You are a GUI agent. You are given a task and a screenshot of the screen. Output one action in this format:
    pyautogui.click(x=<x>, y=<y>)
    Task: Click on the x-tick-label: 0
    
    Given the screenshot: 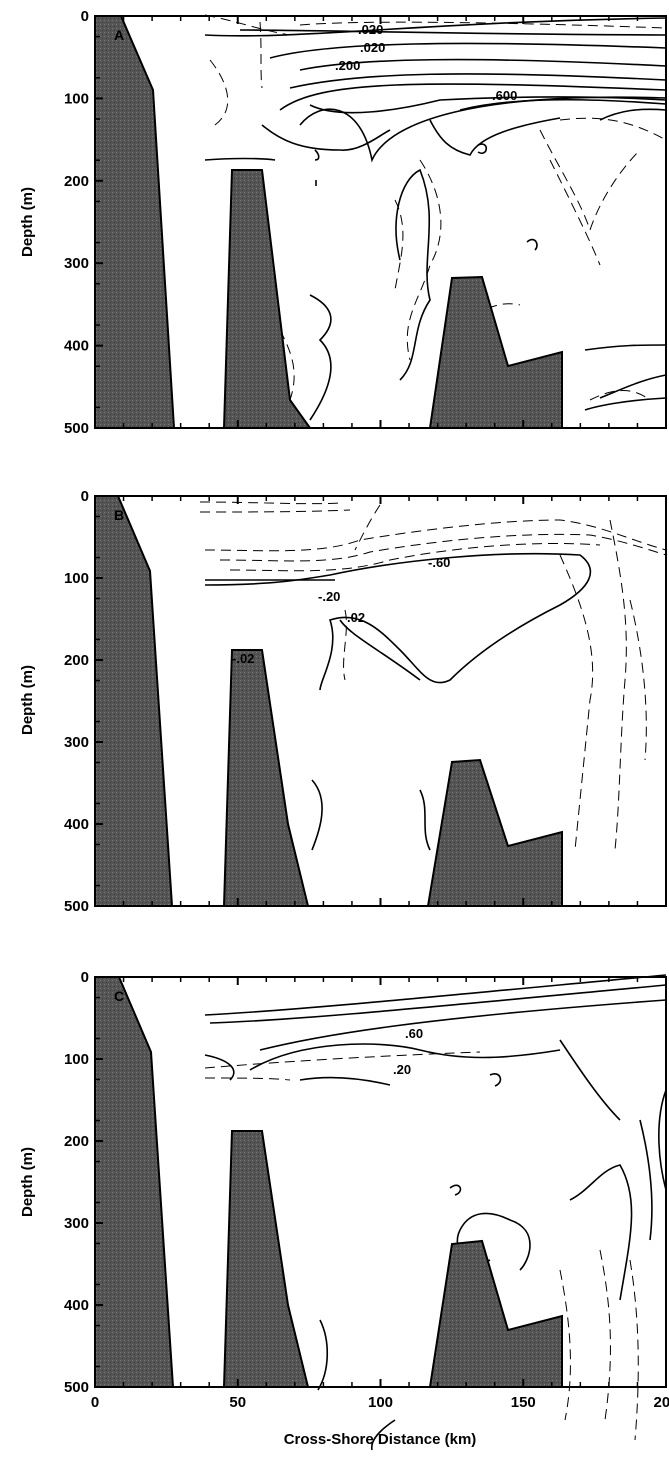 What is the action you would take?
    pyautogui.click(x=95, y=1402)
    